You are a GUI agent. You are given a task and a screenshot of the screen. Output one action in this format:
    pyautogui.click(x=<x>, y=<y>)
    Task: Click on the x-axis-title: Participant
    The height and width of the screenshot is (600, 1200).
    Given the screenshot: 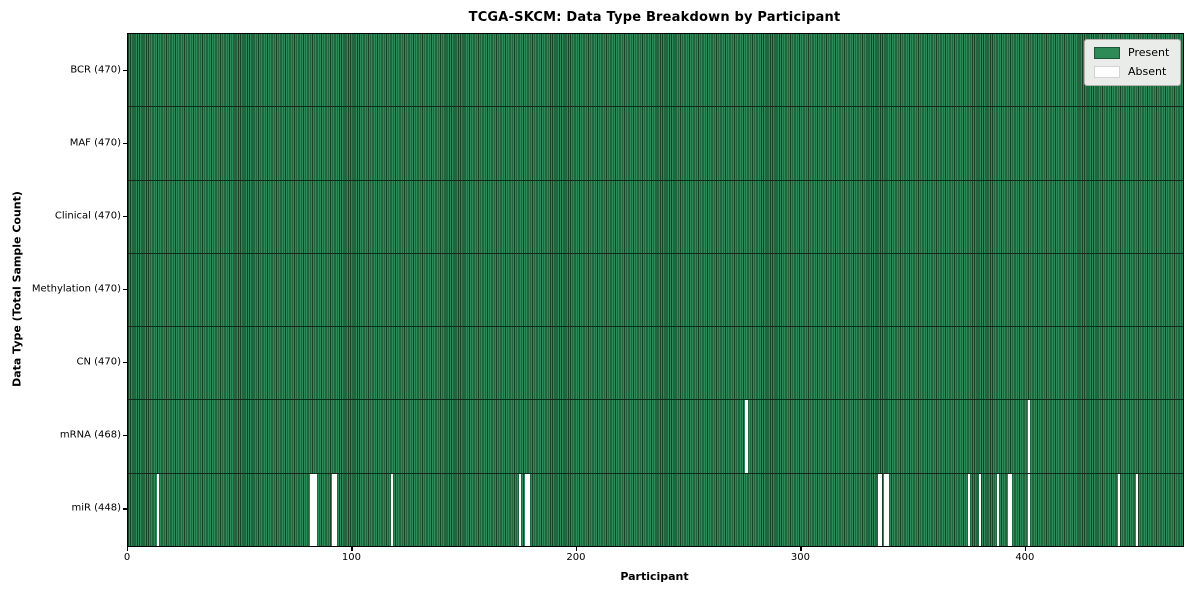 What is the action you would take?
    pyautogui.click(x=654, y=576)
    